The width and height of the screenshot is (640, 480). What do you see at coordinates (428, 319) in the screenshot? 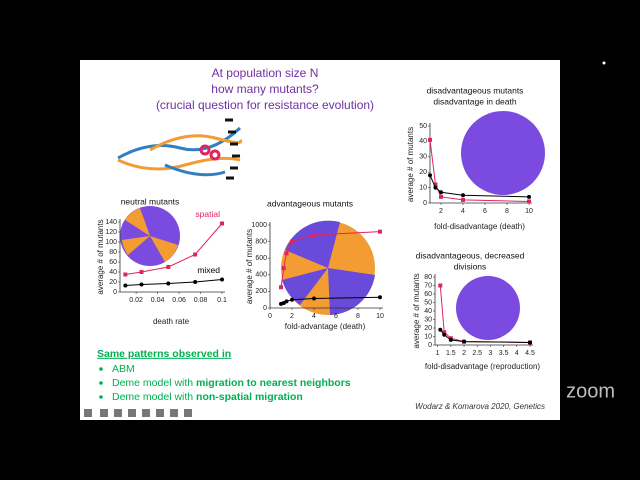
I see `y-tick-label: 30` at bounding box center [428, 319].